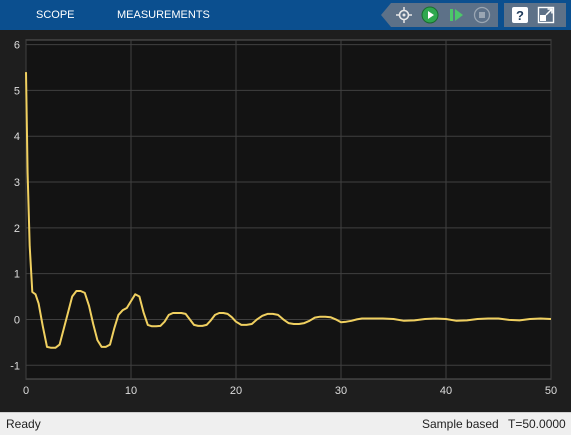  What do you see at coordinates (285, 15) in the screenshot?
I see `toolstrip: SCOPE MEASUREMENTS` at bounding box center [285, 15].